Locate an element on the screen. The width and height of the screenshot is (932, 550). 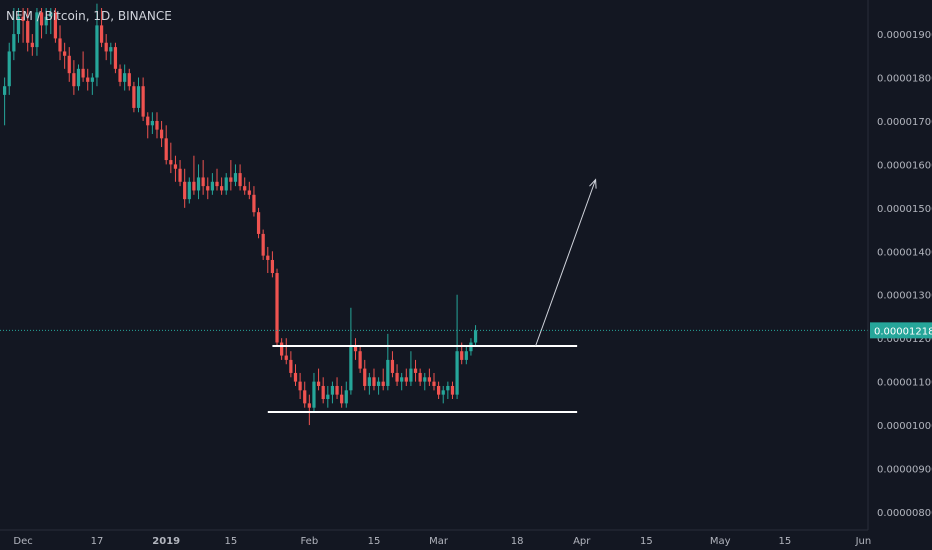
time-tick-label: Apr is located at coordinates (582, 541).